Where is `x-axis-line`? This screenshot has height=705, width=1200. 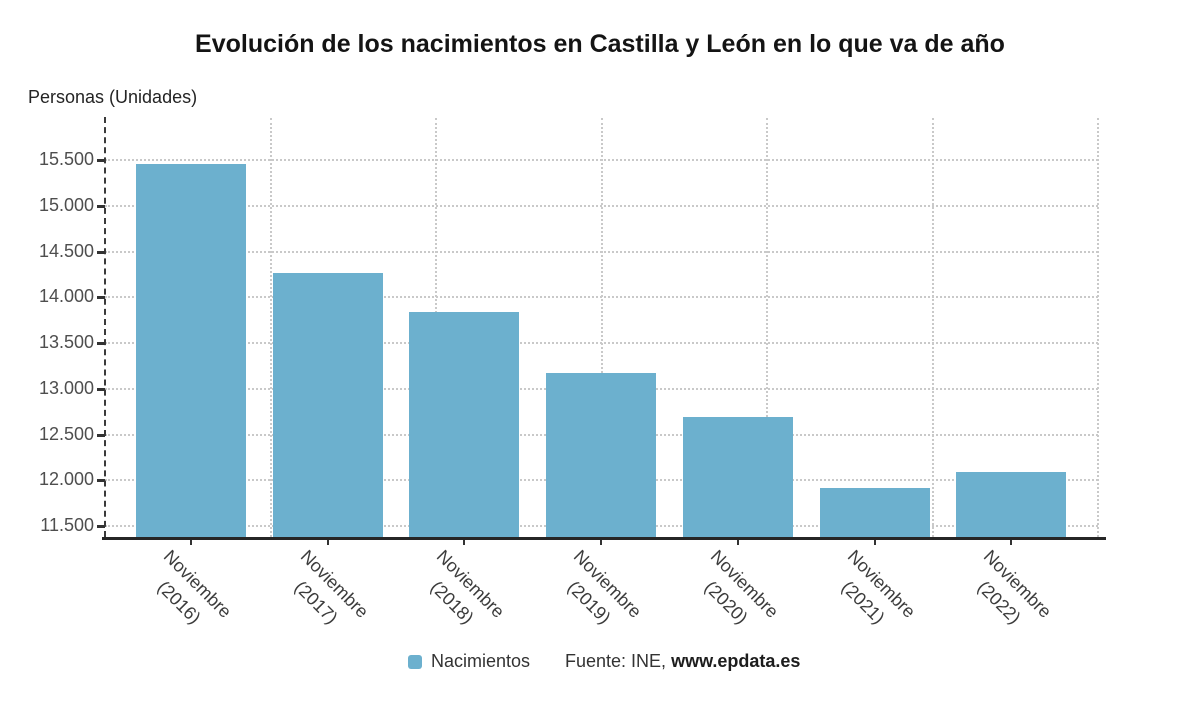 x-axis-line is located at coordinates (604, 538).